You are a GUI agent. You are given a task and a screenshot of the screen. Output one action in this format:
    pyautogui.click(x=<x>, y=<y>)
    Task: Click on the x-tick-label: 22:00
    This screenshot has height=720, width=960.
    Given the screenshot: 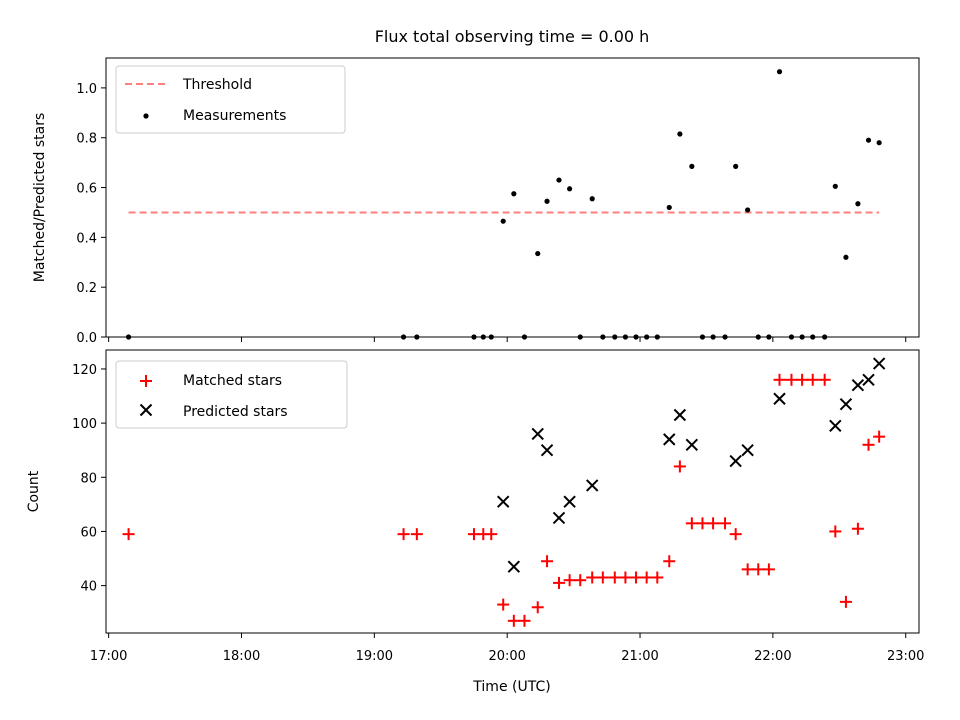 What is the action you would take?
    pyautogui.click(x=772, y=656)
    